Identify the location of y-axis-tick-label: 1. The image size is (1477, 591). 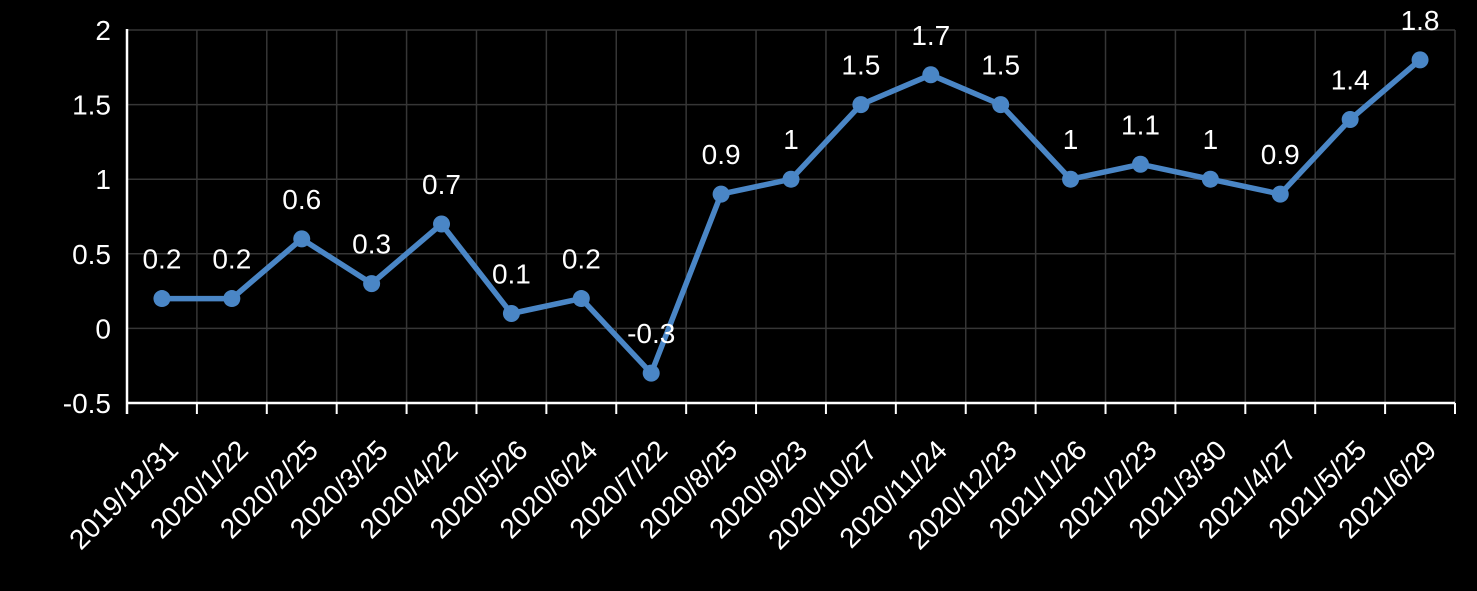
(103, 179).